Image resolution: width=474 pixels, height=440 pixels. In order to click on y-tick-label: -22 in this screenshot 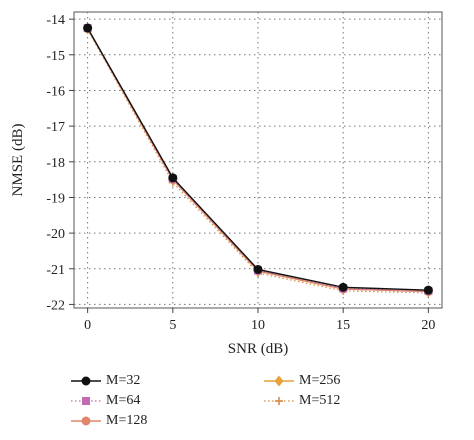, I will do `click(55, 305)`.